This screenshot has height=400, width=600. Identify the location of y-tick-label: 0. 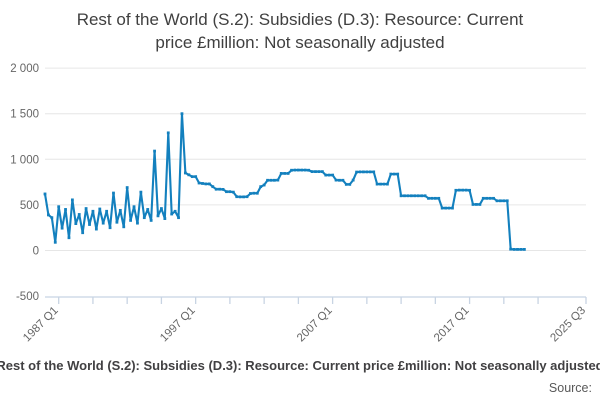
(36, 252).